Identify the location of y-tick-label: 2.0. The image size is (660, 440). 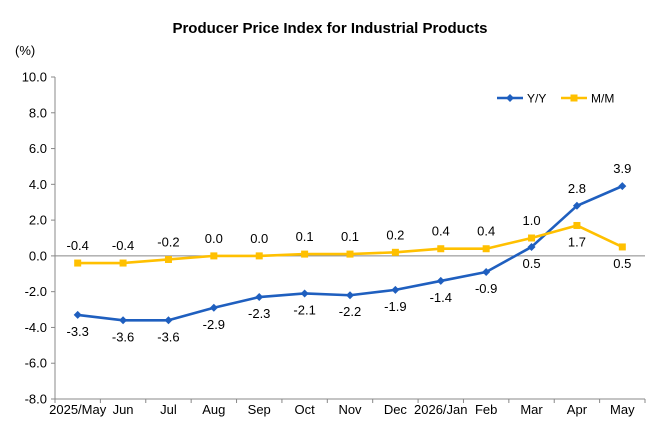
(38, 220).